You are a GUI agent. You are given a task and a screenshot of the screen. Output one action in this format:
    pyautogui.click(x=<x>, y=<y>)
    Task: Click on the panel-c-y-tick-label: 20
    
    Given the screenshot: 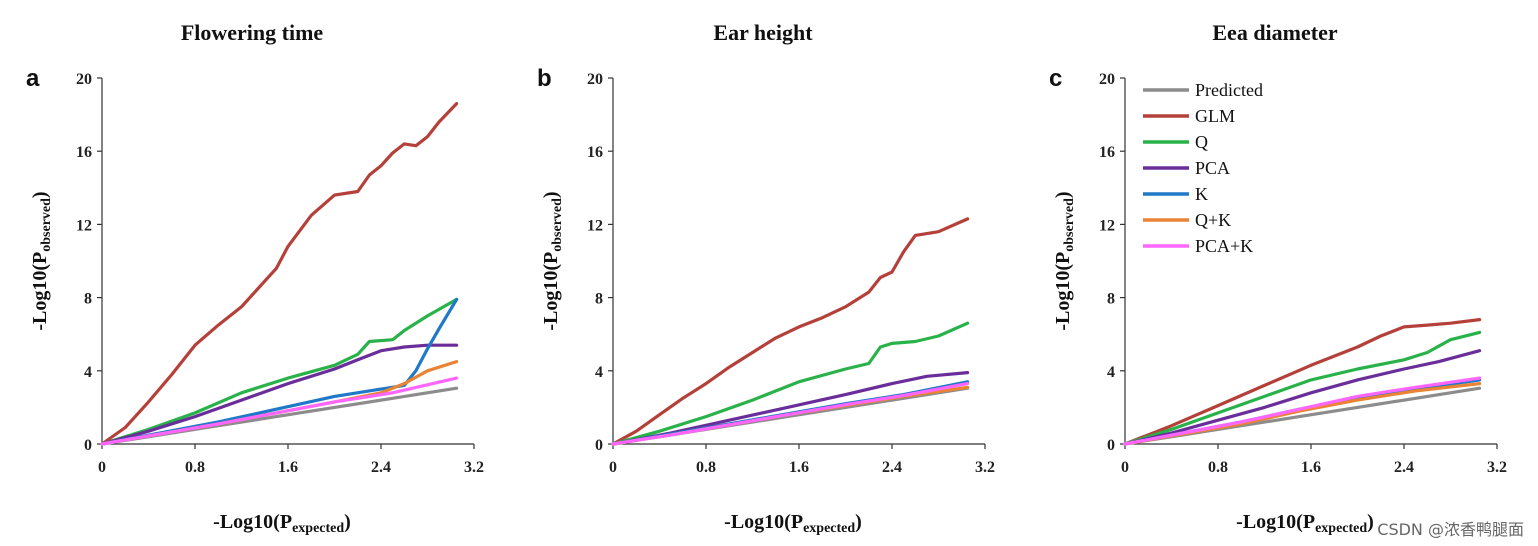 What is the action you would take?
    pyautogui.click(x=1107, y=79)
    